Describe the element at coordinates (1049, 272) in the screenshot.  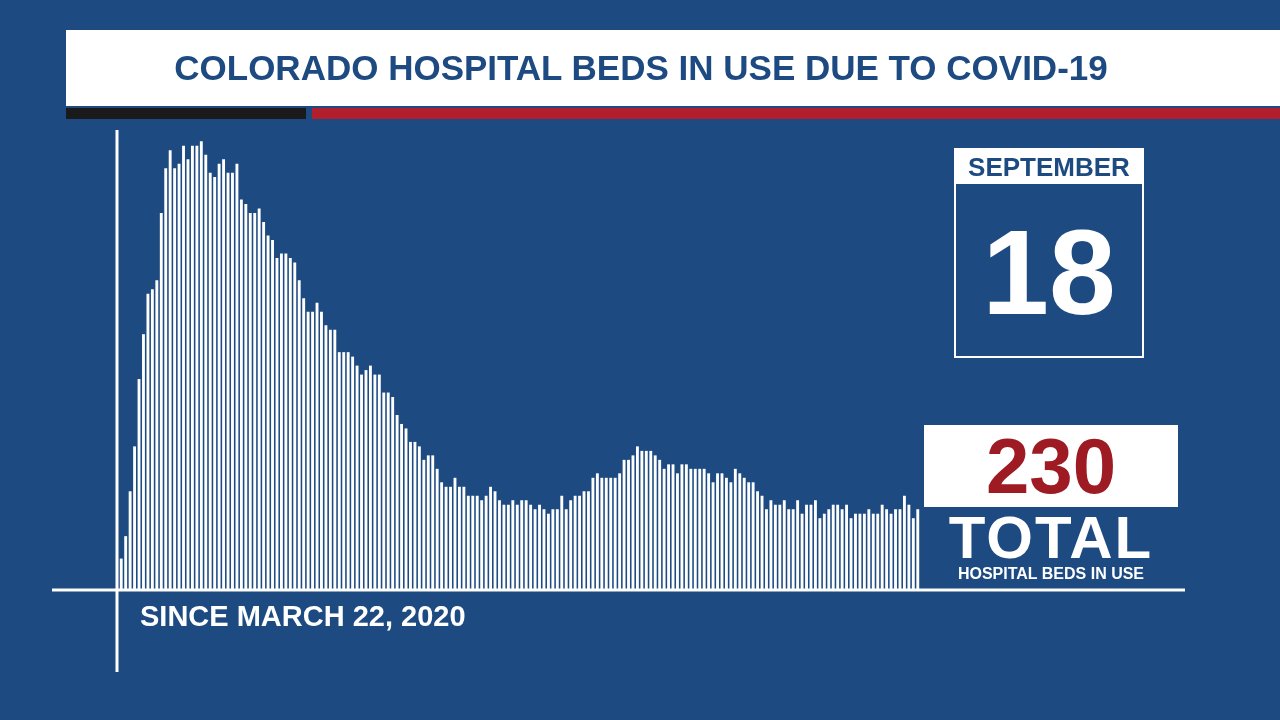
I see `text: 18` at that location.